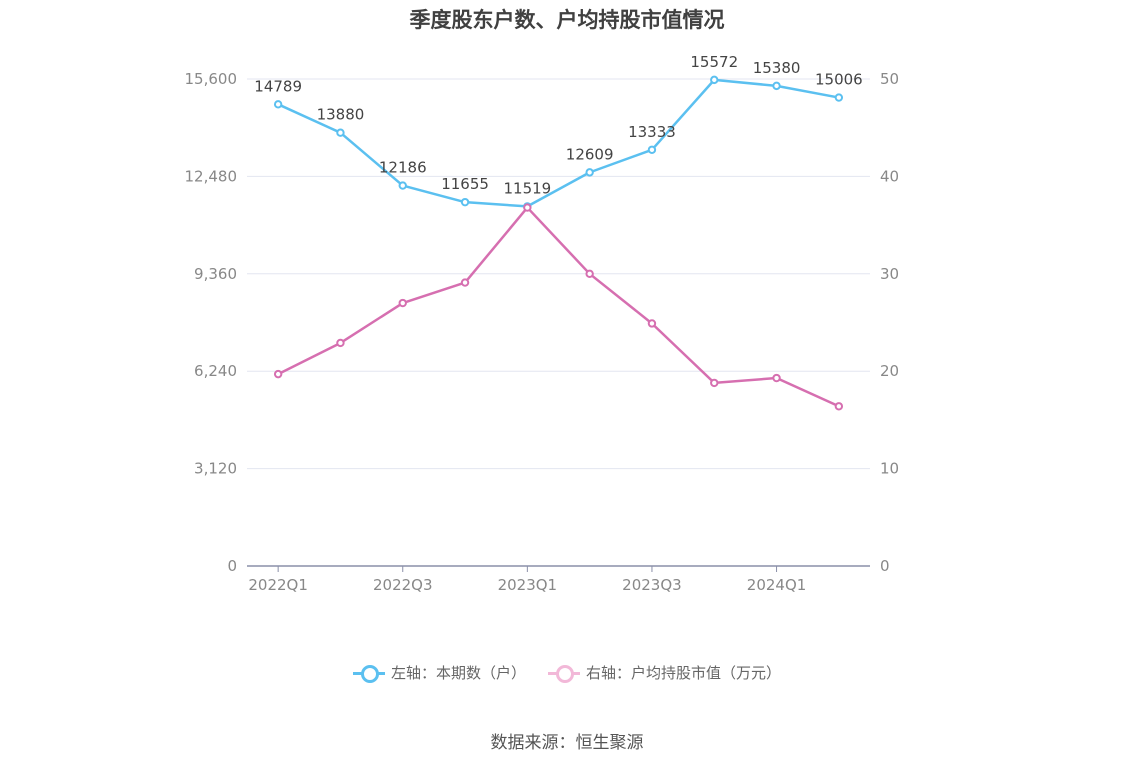 The height and width of the screenshot is (766, 1134). Describe the element at coordinates (652, 132) in the screenshot. I see `data-label: 13333` at that location.